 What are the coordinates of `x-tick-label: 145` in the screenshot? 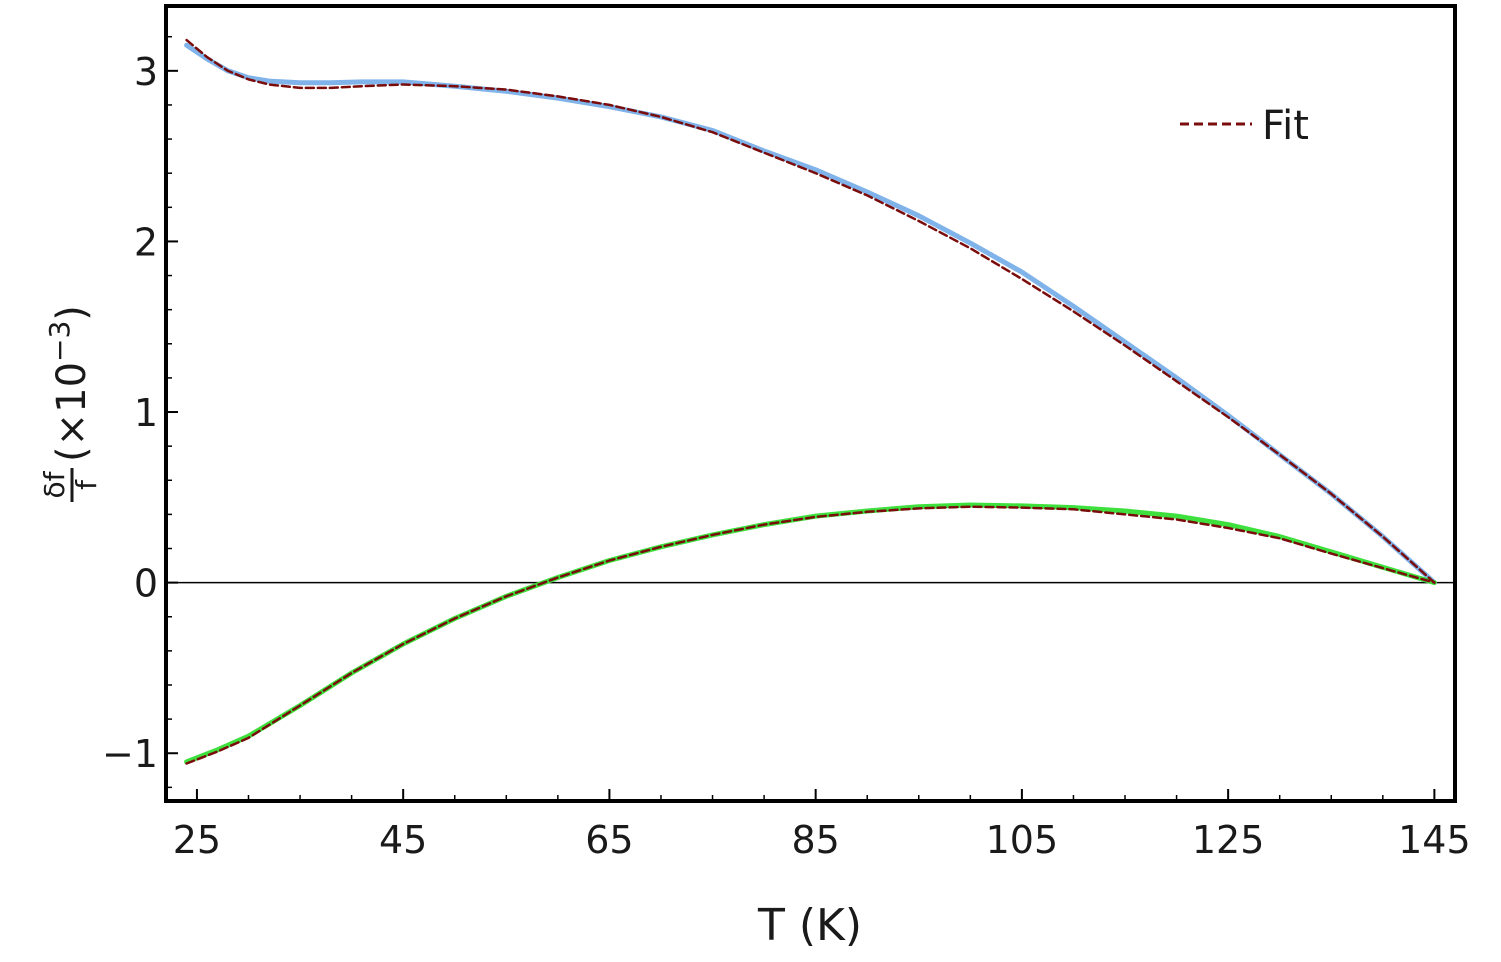 It's located at (1434, 840).